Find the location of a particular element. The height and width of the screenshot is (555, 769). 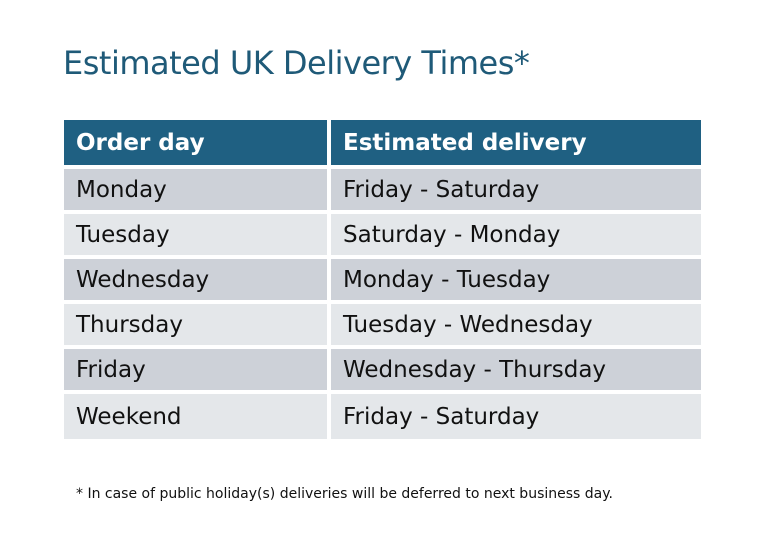

estimated-delivery-cell: Tuesday - Wednesday is located at coordinates (516, 326).